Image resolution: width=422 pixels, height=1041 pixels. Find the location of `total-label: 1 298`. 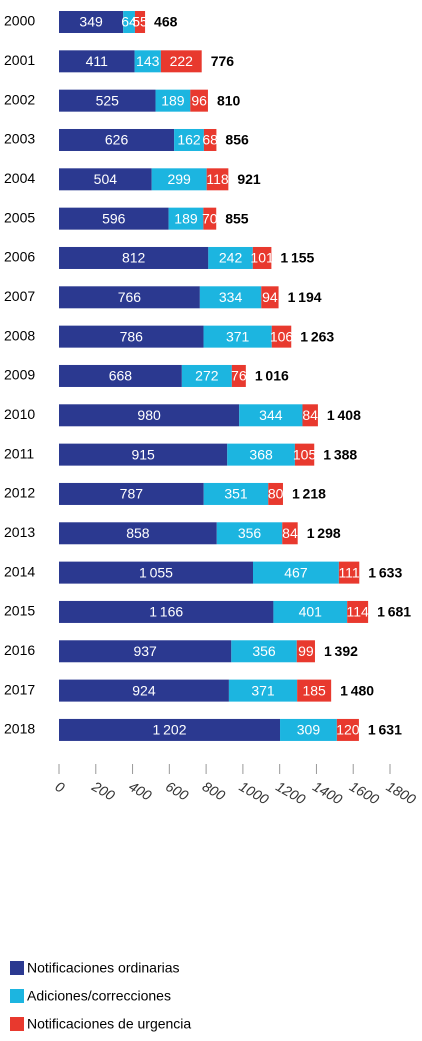

total-label: 1 298 is located at coordinates (324, 533).